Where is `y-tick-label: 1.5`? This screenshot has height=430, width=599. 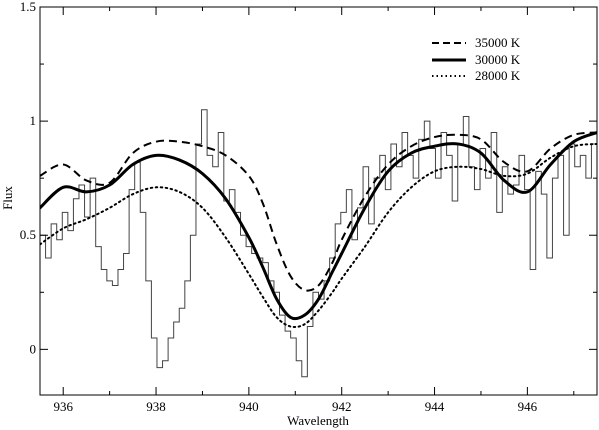 y-tick-label: 1.5 is located at coordinates (28, 7).